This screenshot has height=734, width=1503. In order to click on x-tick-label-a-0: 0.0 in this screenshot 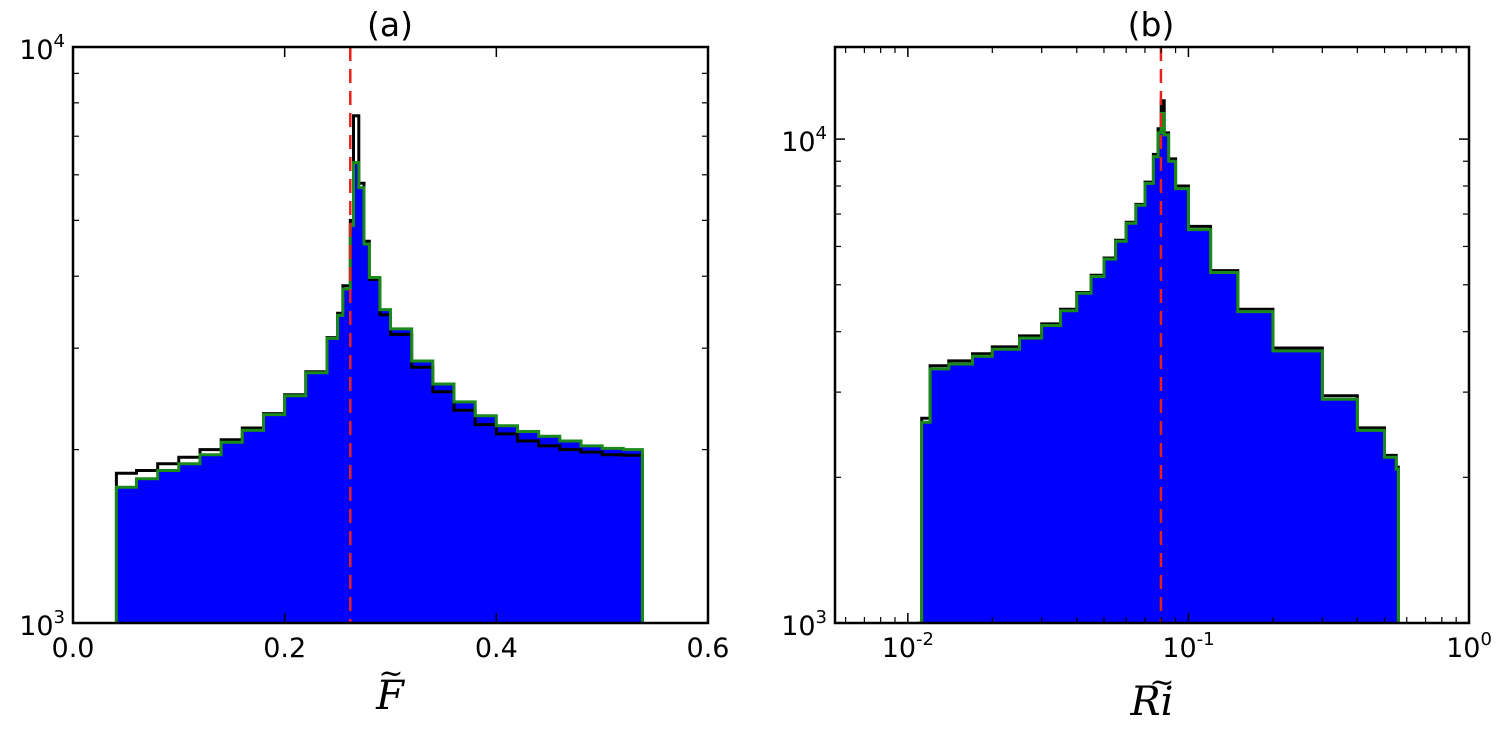, I will do `click(73, 648)`.